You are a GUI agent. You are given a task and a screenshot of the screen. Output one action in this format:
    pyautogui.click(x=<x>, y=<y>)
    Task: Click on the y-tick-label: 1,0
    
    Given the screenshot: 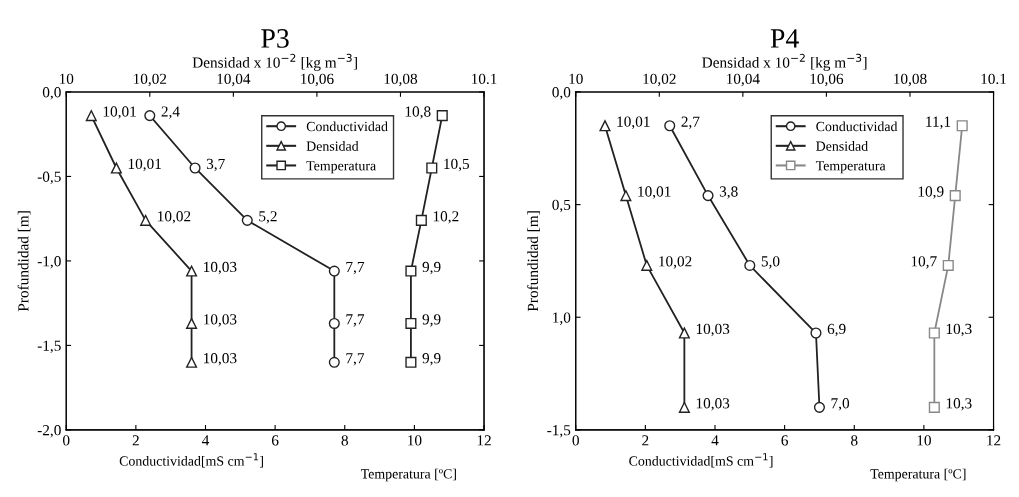 What is the action you would take?
    pyautogui.click(x=562, y=318)
    